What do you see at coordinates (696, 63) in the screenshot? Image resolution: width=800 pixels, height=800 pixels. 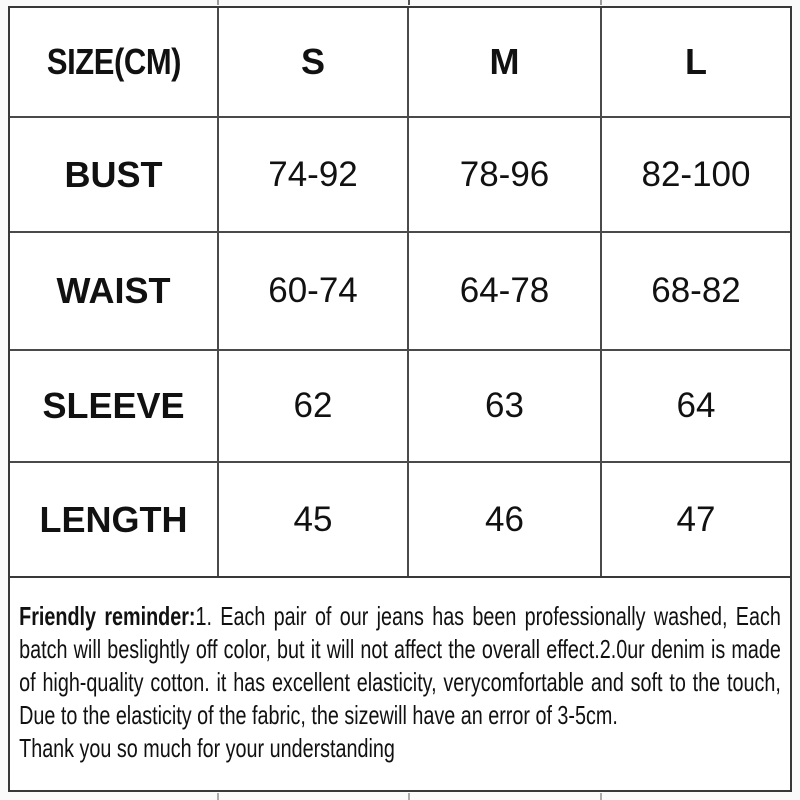 I see `size-table-header-l: L` at bounding box center [696, 63].